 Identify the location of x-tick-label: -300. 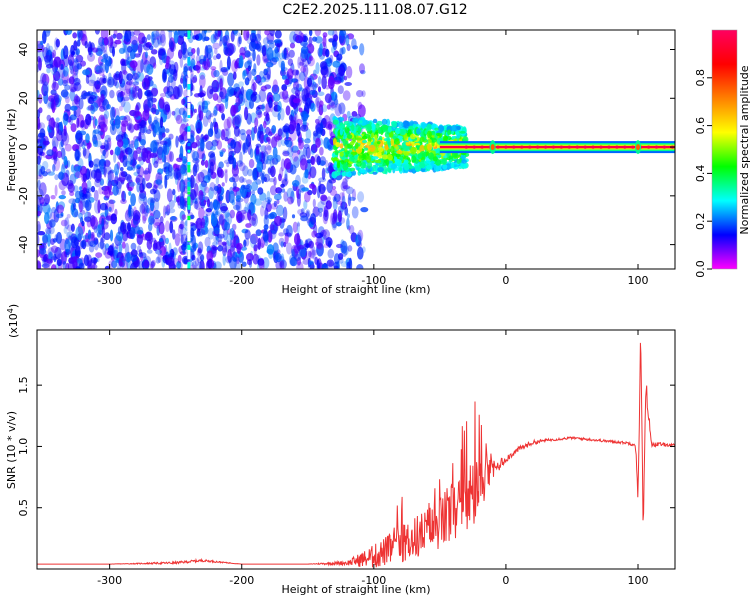
(109, 280).